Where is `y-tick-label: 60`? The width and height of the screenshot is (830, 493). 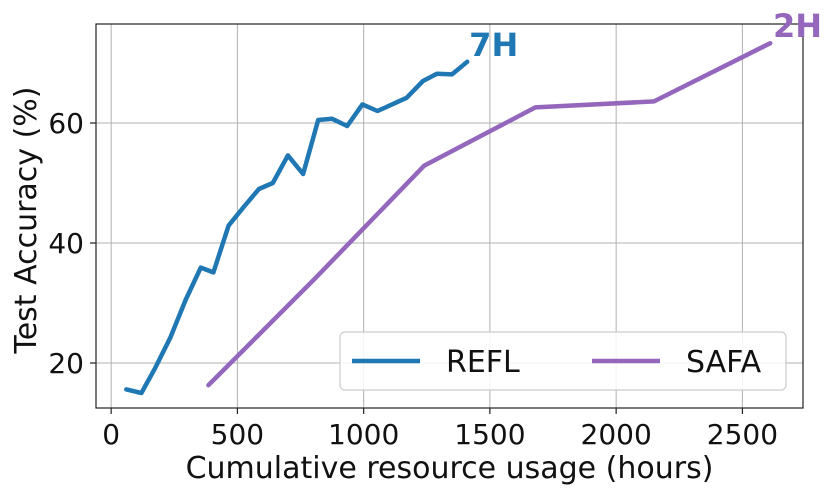 y-tick-label: 60 is located at coordinates (66, 123).